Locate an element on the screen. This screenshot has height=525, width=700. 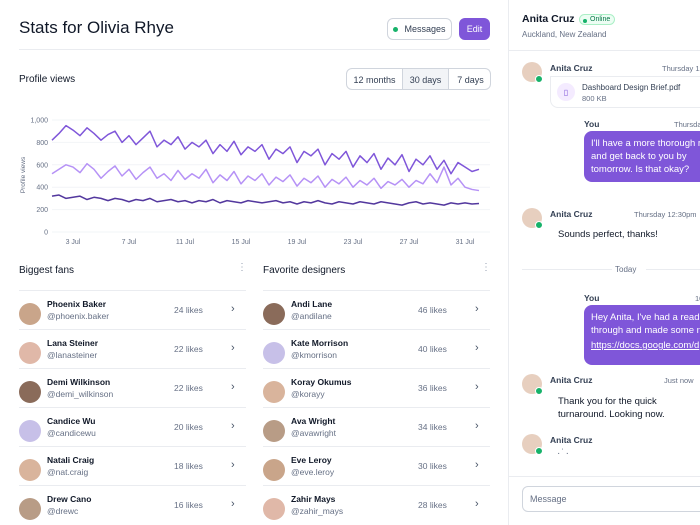
x-tick-label: 7 Jul is located at coordinates (129, 242).